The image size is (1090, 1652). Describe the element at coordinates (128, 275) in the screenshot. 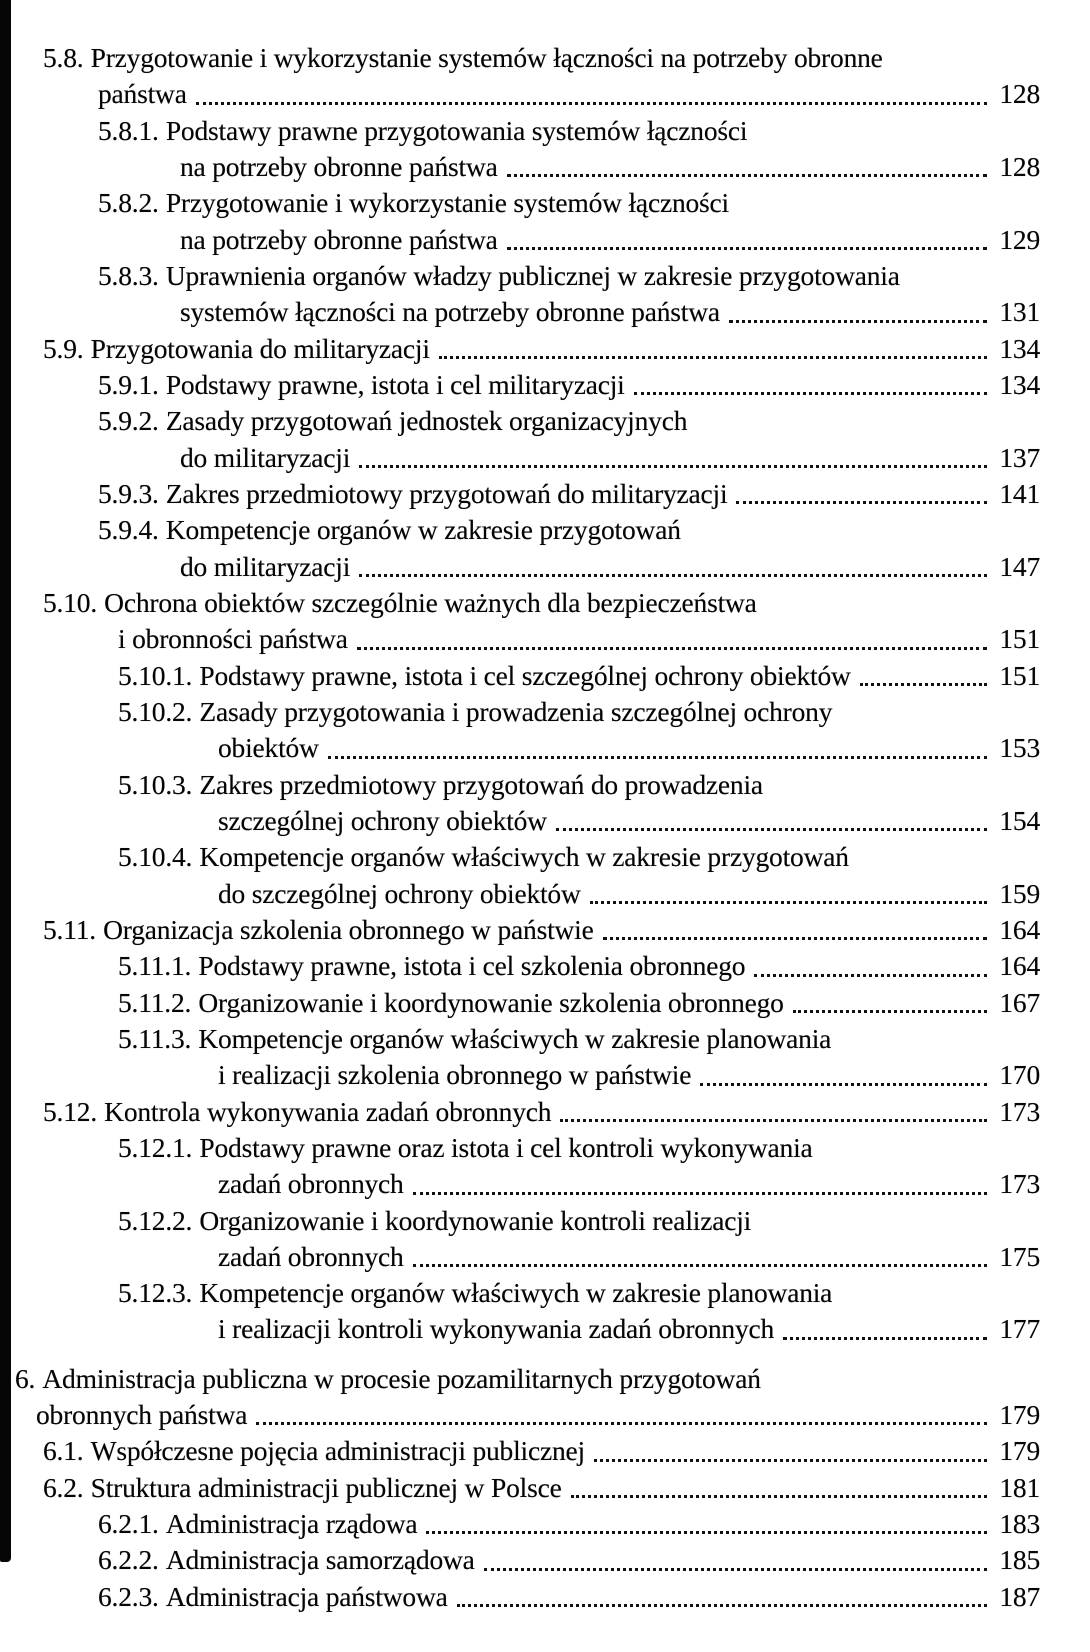

I see `toc-entry-number: 5.8.3.` at that location.